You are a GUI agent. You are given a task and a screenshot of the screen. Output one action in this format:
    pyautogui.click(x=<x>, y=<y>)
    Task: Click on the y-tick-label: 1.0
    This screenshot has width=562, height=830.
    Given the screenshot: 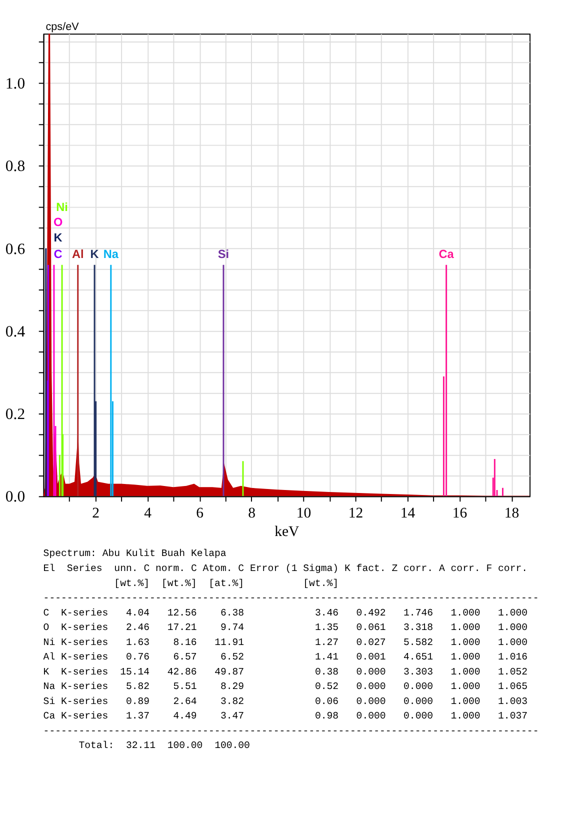 What is the action you would take?
    pyautogui.click(x=15, y=84)
    